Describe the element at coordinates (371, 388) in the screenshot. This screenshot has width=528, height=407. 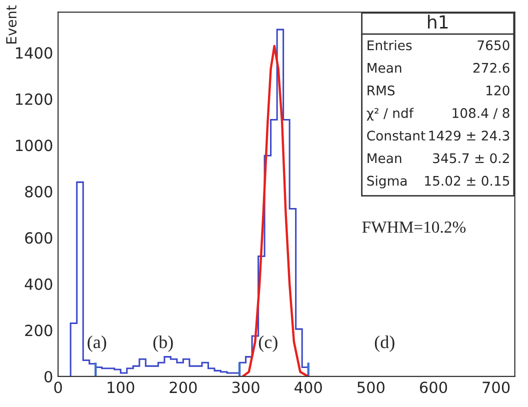
I see `x-tick-label: 500` at that location.